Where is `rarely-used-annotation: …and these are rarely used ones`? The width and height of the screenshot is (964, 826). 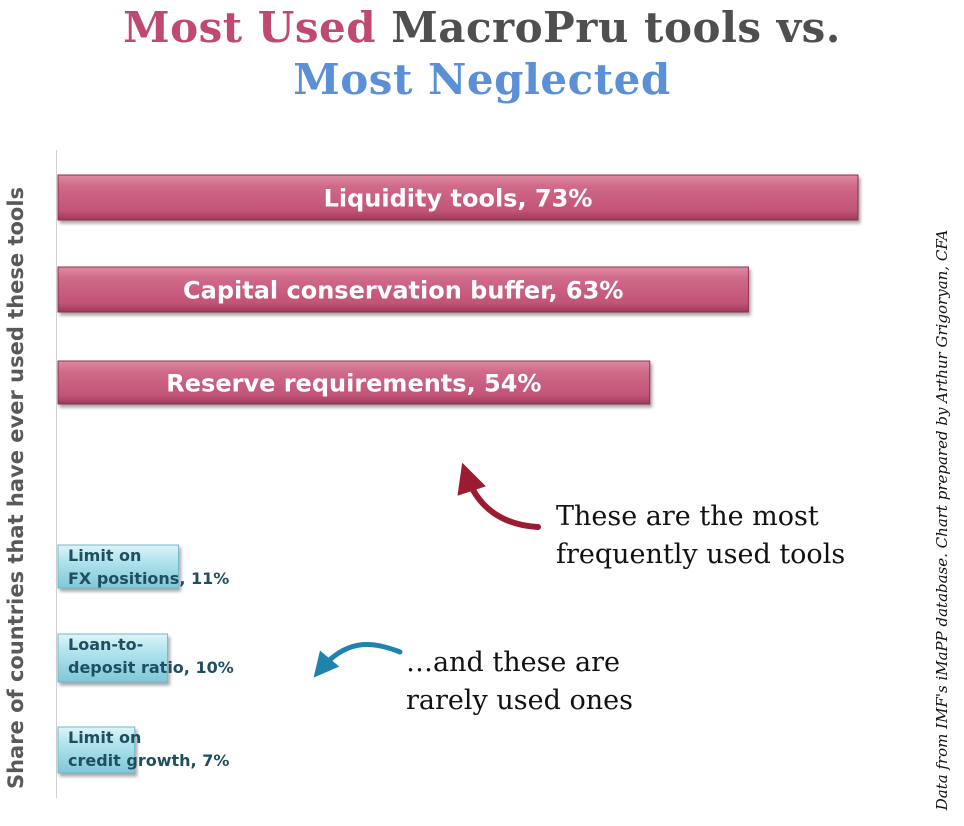 rarely-used-annotation: …and these are rarely used ones is located at coordinates (519, 682).